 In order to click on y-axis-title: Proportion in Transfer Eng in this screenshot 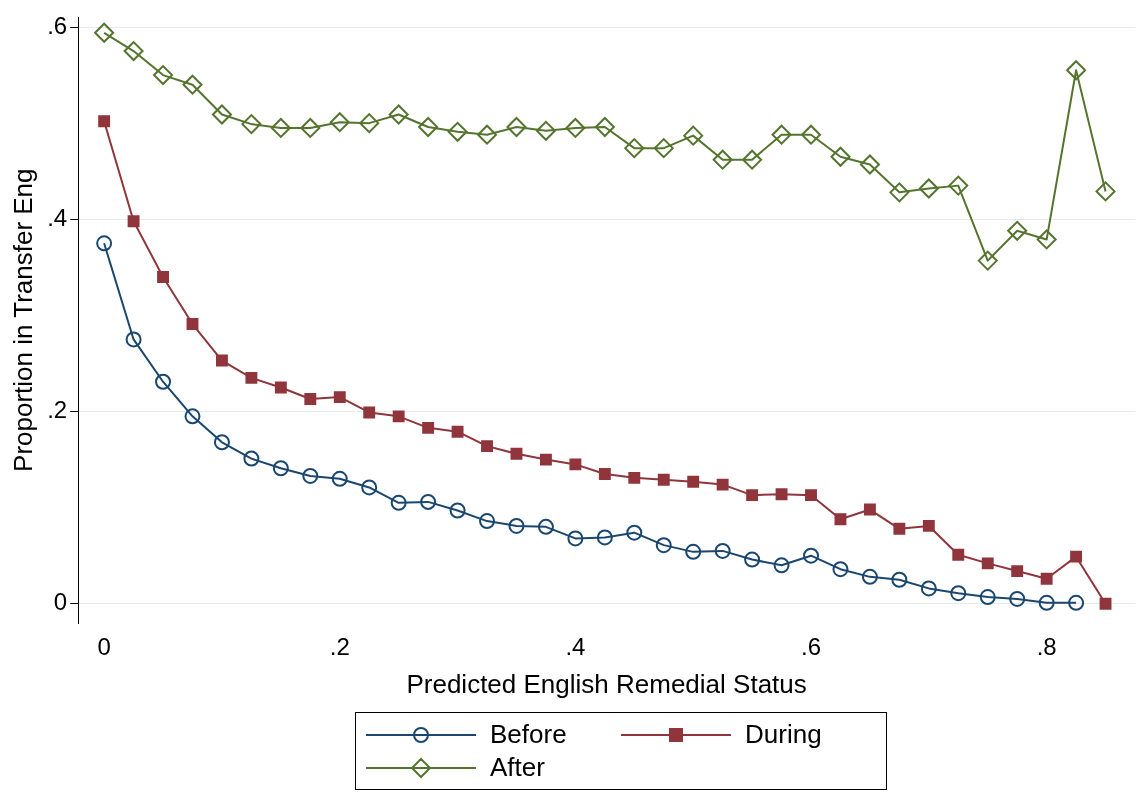, I will do `click(22, 320)`.